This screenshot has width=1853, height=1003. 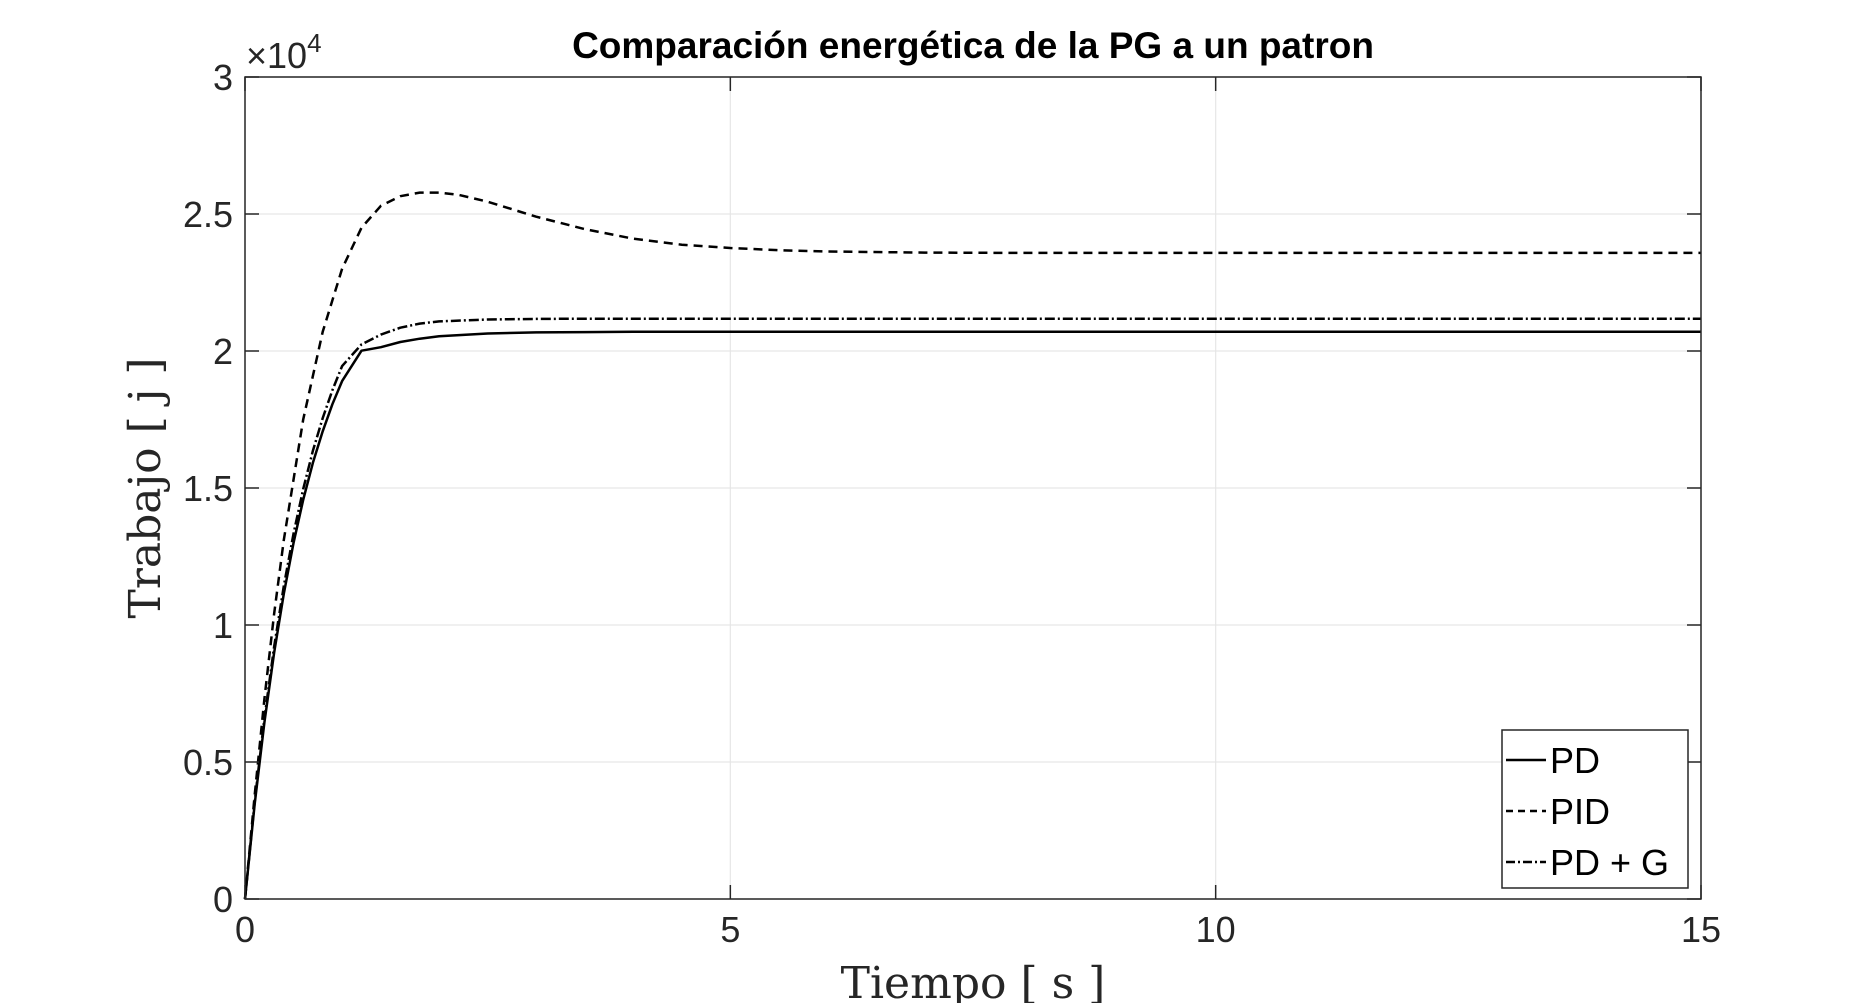 What do you see at coordinates (245, 929) in the screenshot?
I see `x-tick-label: 0` at bounding box center [245, 929].